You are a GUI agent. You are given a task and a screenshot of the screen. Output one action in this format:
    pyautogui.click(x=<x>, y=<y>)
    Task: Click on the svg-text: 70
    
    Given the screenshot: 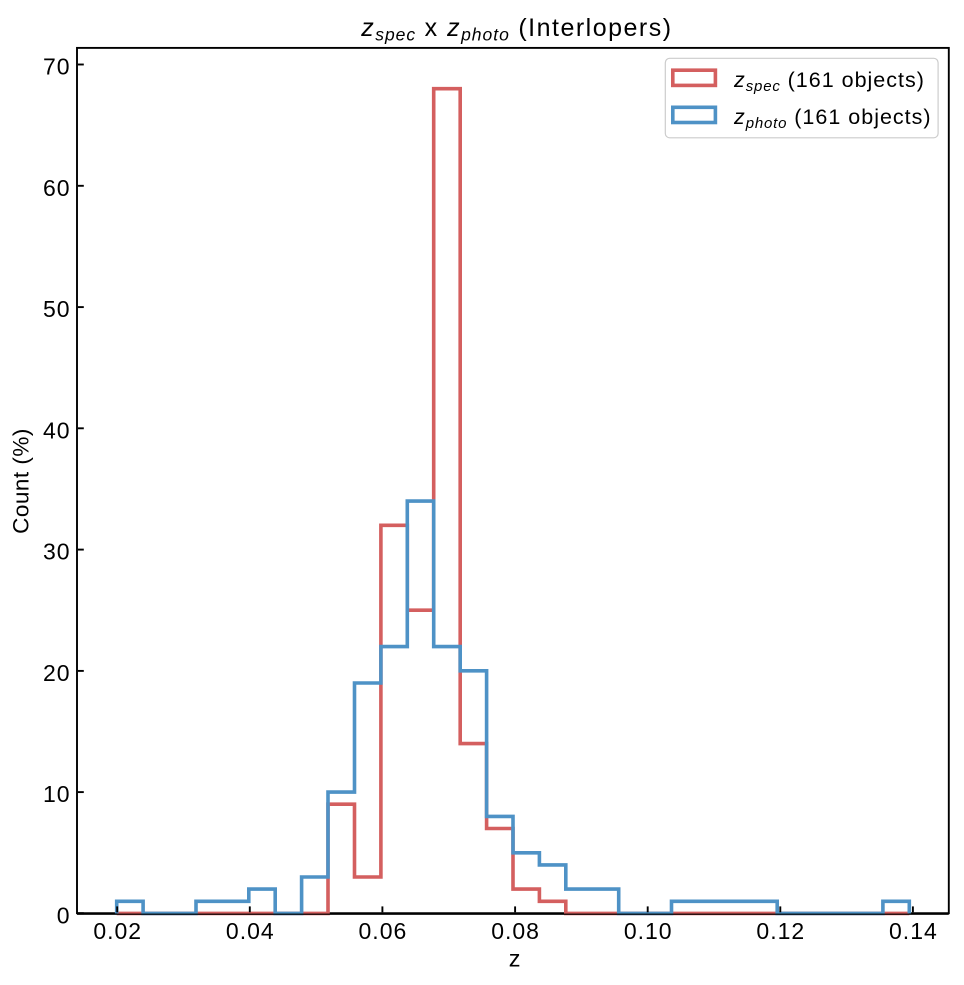 What is the action you would take?
    pyautogui.click(x=57, y=67)
    